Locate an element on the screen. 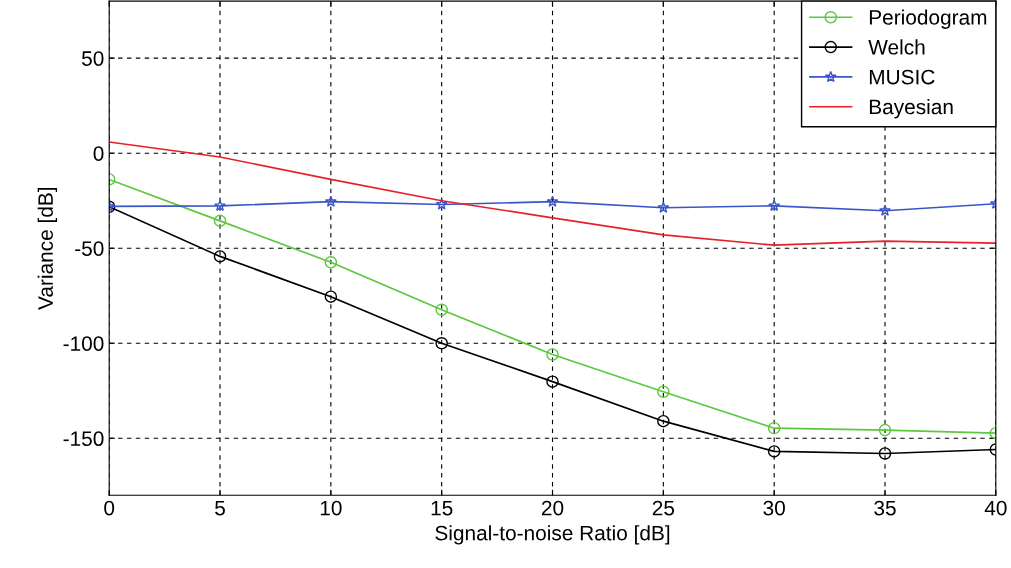 This screenshot has height=568, width=1011. legend-label: MUSIC is located at coordinates (902, 77).